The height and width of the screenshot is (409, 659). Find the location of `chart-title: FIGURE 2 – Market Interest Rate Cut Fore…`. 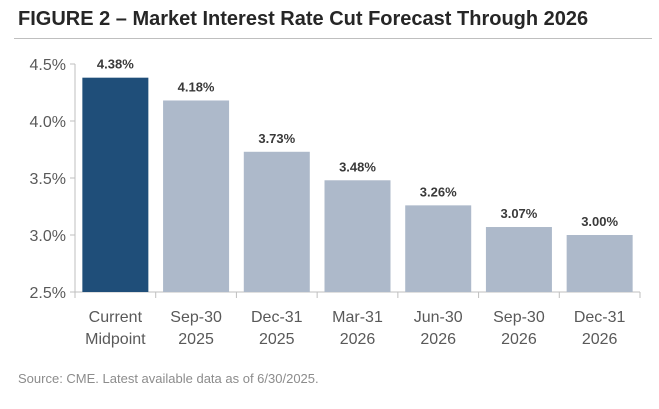

chart-title: FIGURE 2 – Market Interest Rate Cut Fore… is located at coordinates (303, 19).